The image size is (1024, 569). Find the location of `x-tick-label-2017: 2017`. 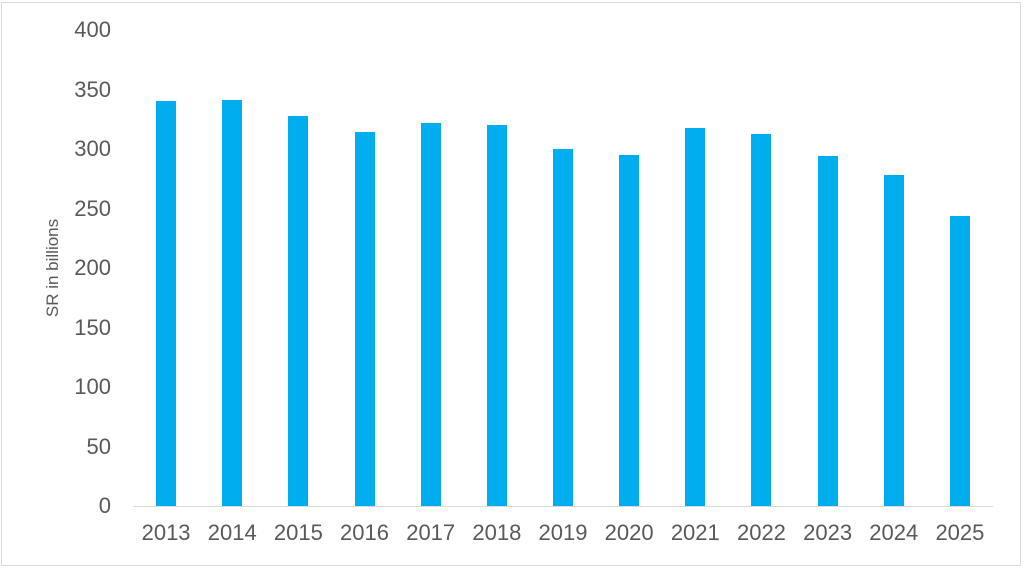

x-tick-label-2017: 2017 is located at coordinates (431, 532).